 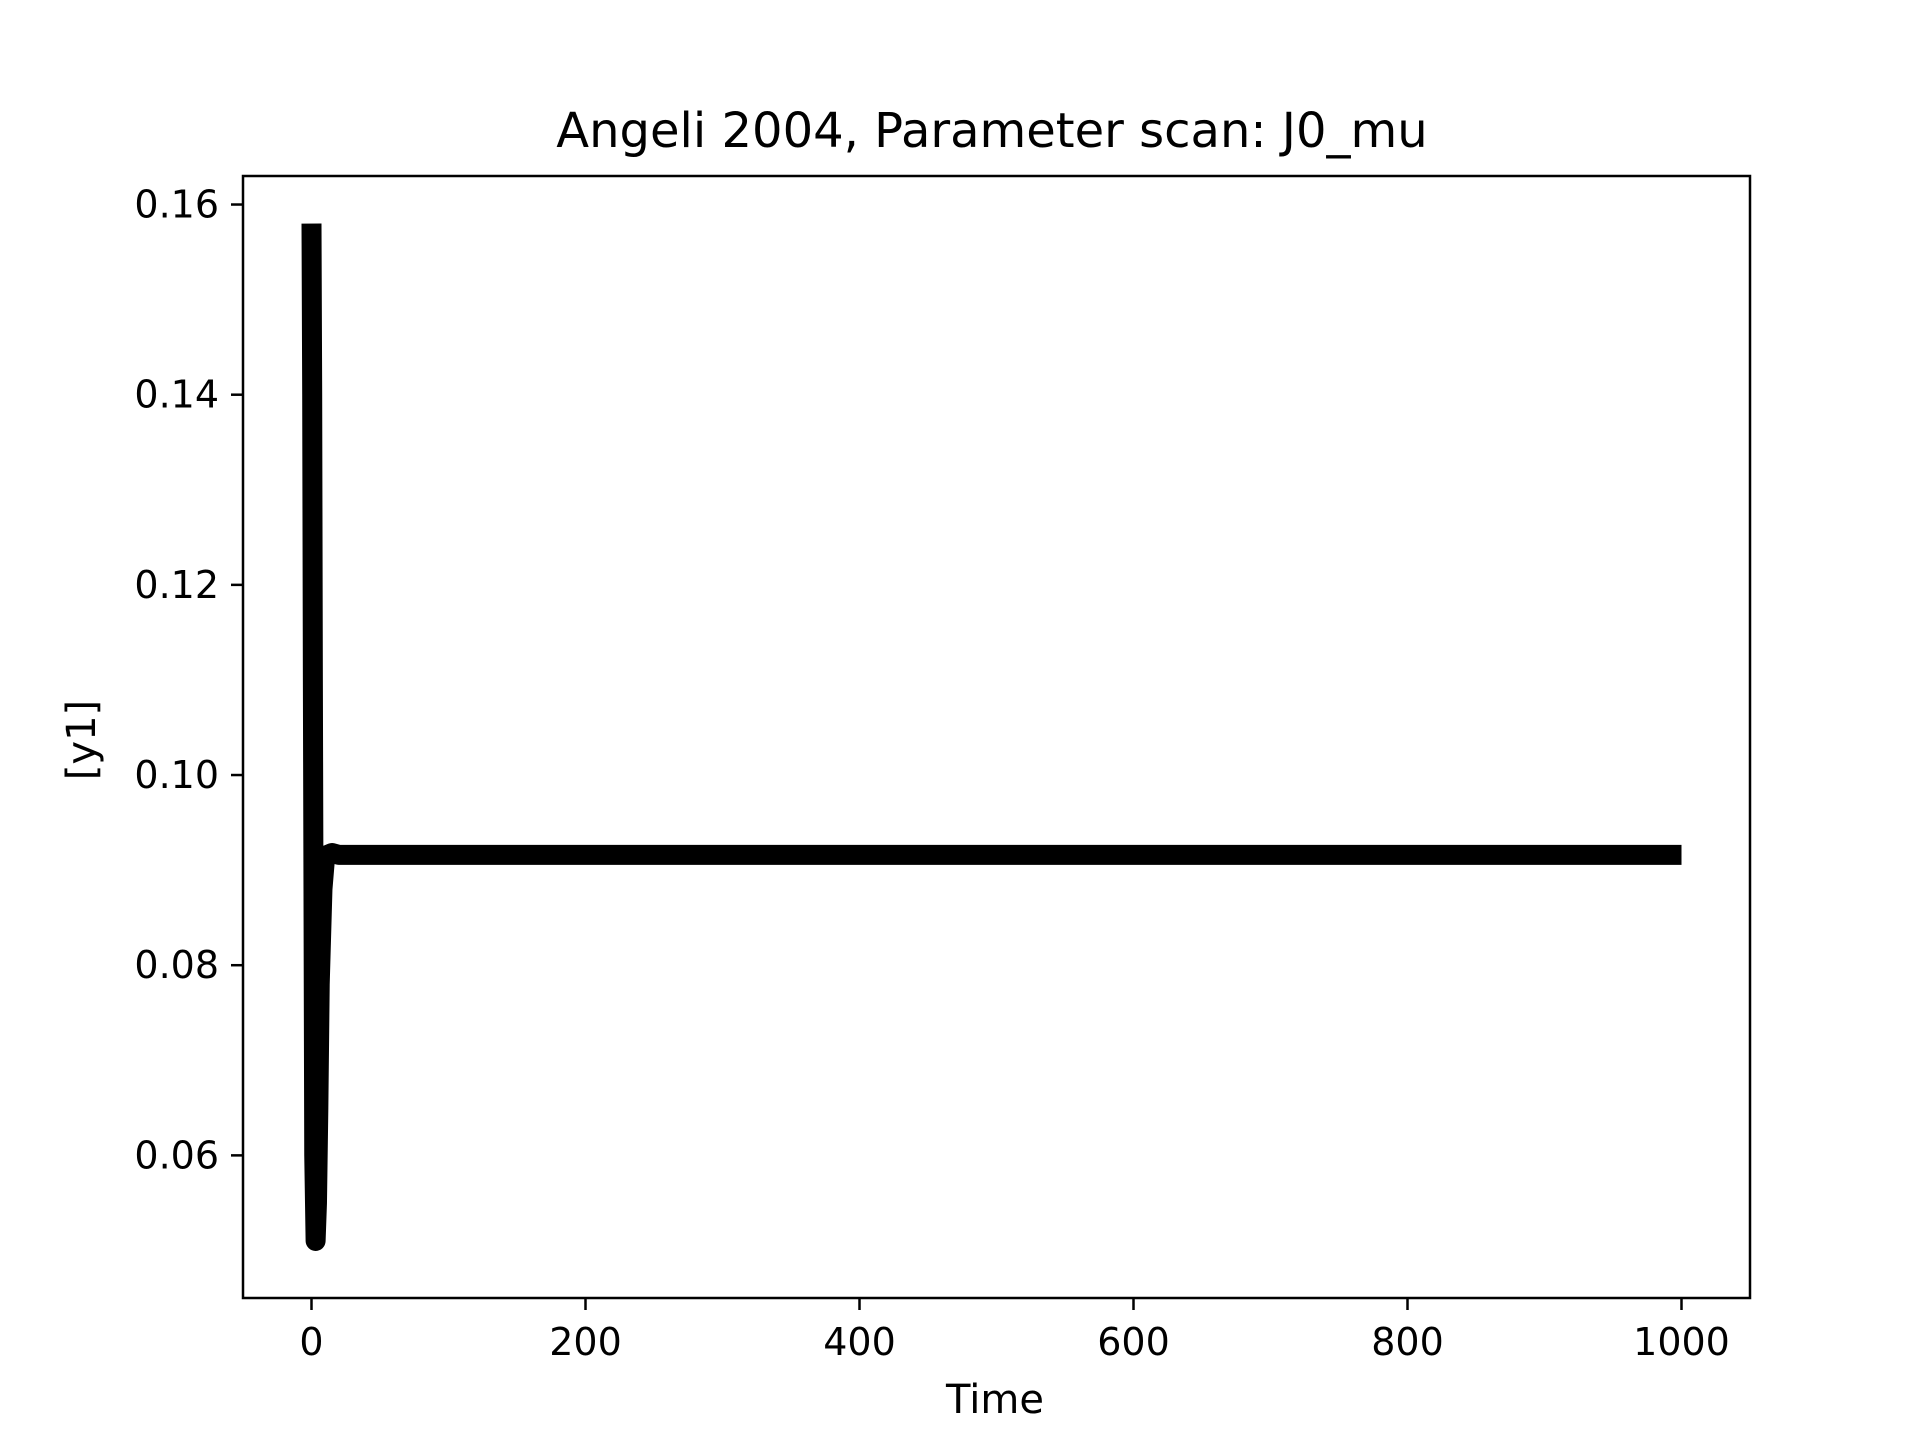 I want to click on x-tick-label: 0, so click(x=311, y=1342).